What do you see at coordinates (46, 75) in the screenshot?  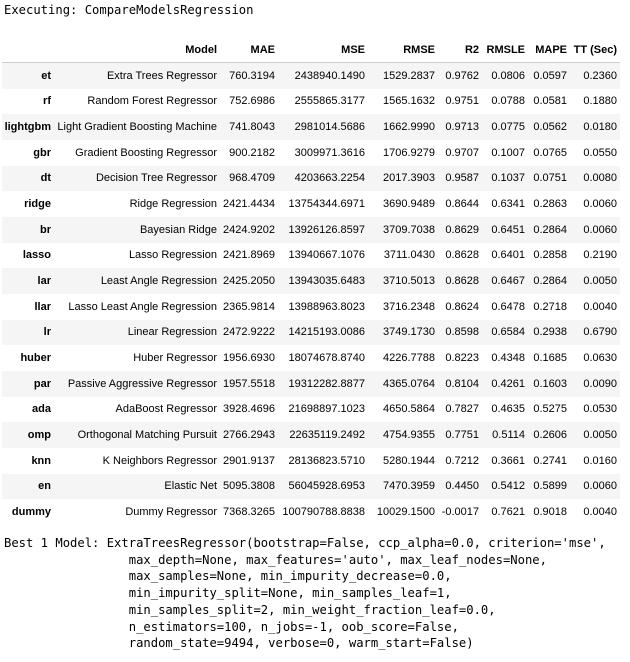 I see `cell-index: et` at bounding box center [46, 75].